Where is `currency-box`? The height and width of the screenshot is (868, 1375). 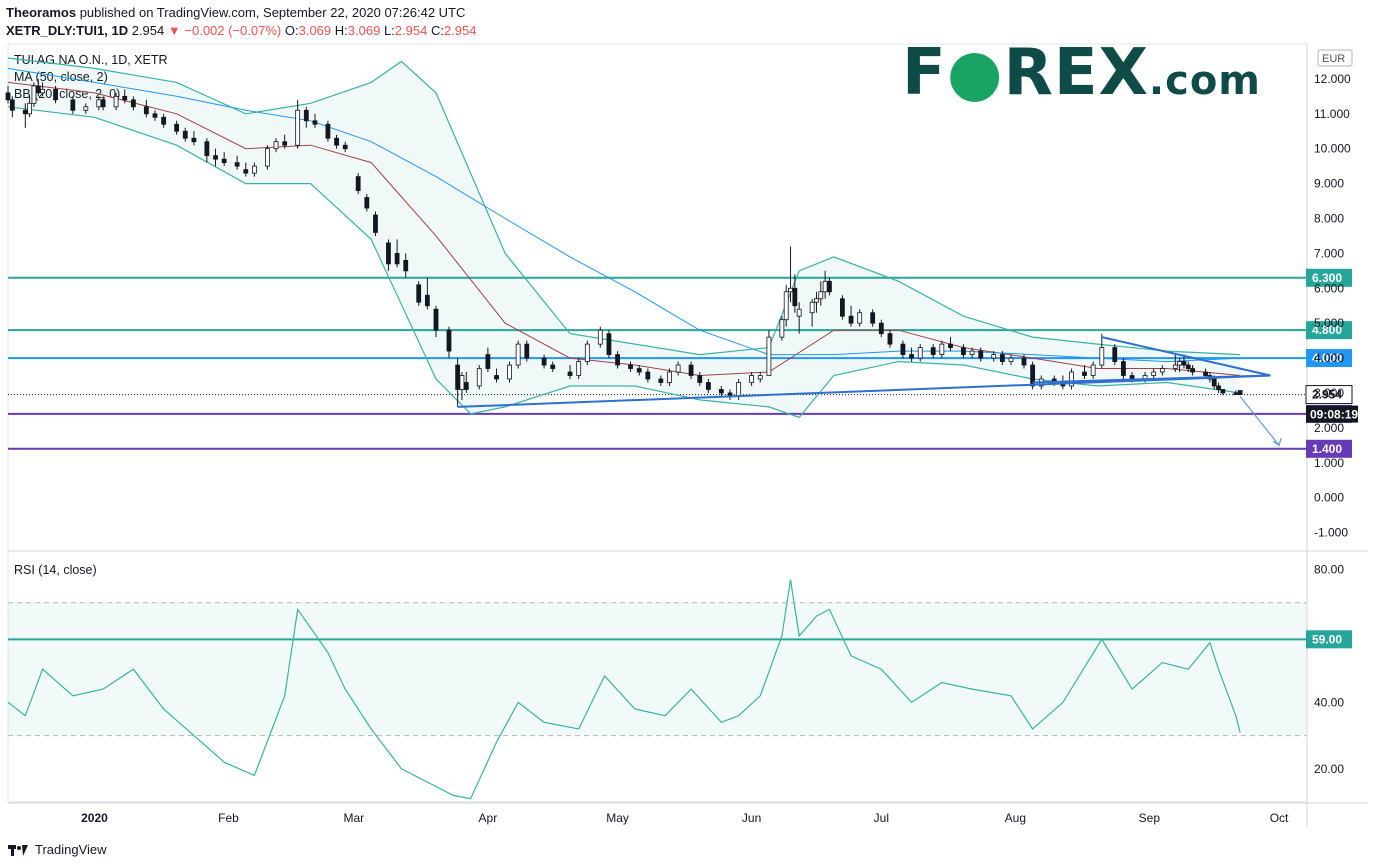 currency-box is located at coordinates (1335, 58).